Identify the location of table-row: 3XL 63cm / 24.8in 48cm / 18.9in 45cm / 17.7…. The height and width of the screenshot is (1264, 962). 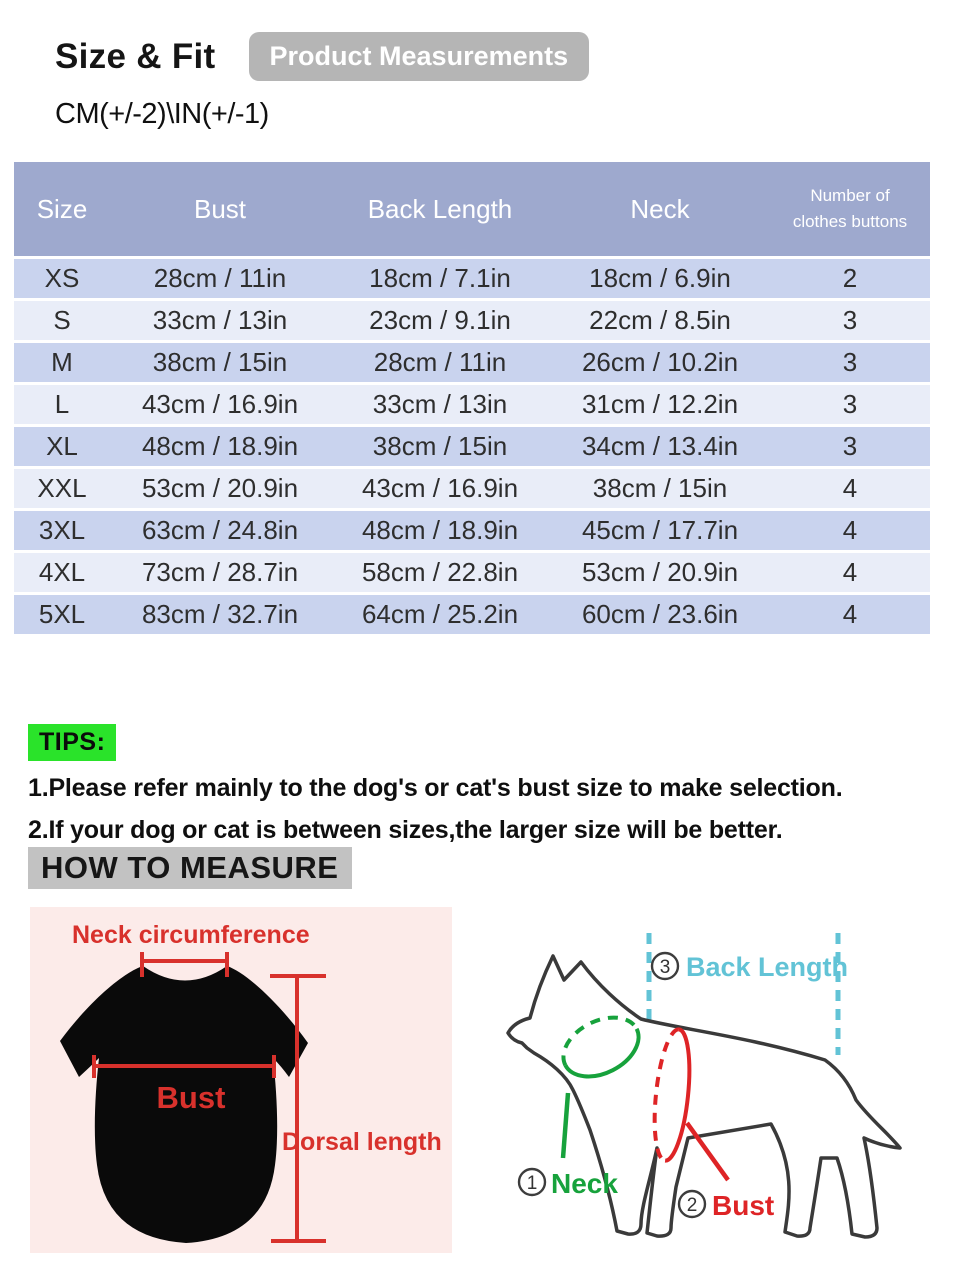
(472, 530).